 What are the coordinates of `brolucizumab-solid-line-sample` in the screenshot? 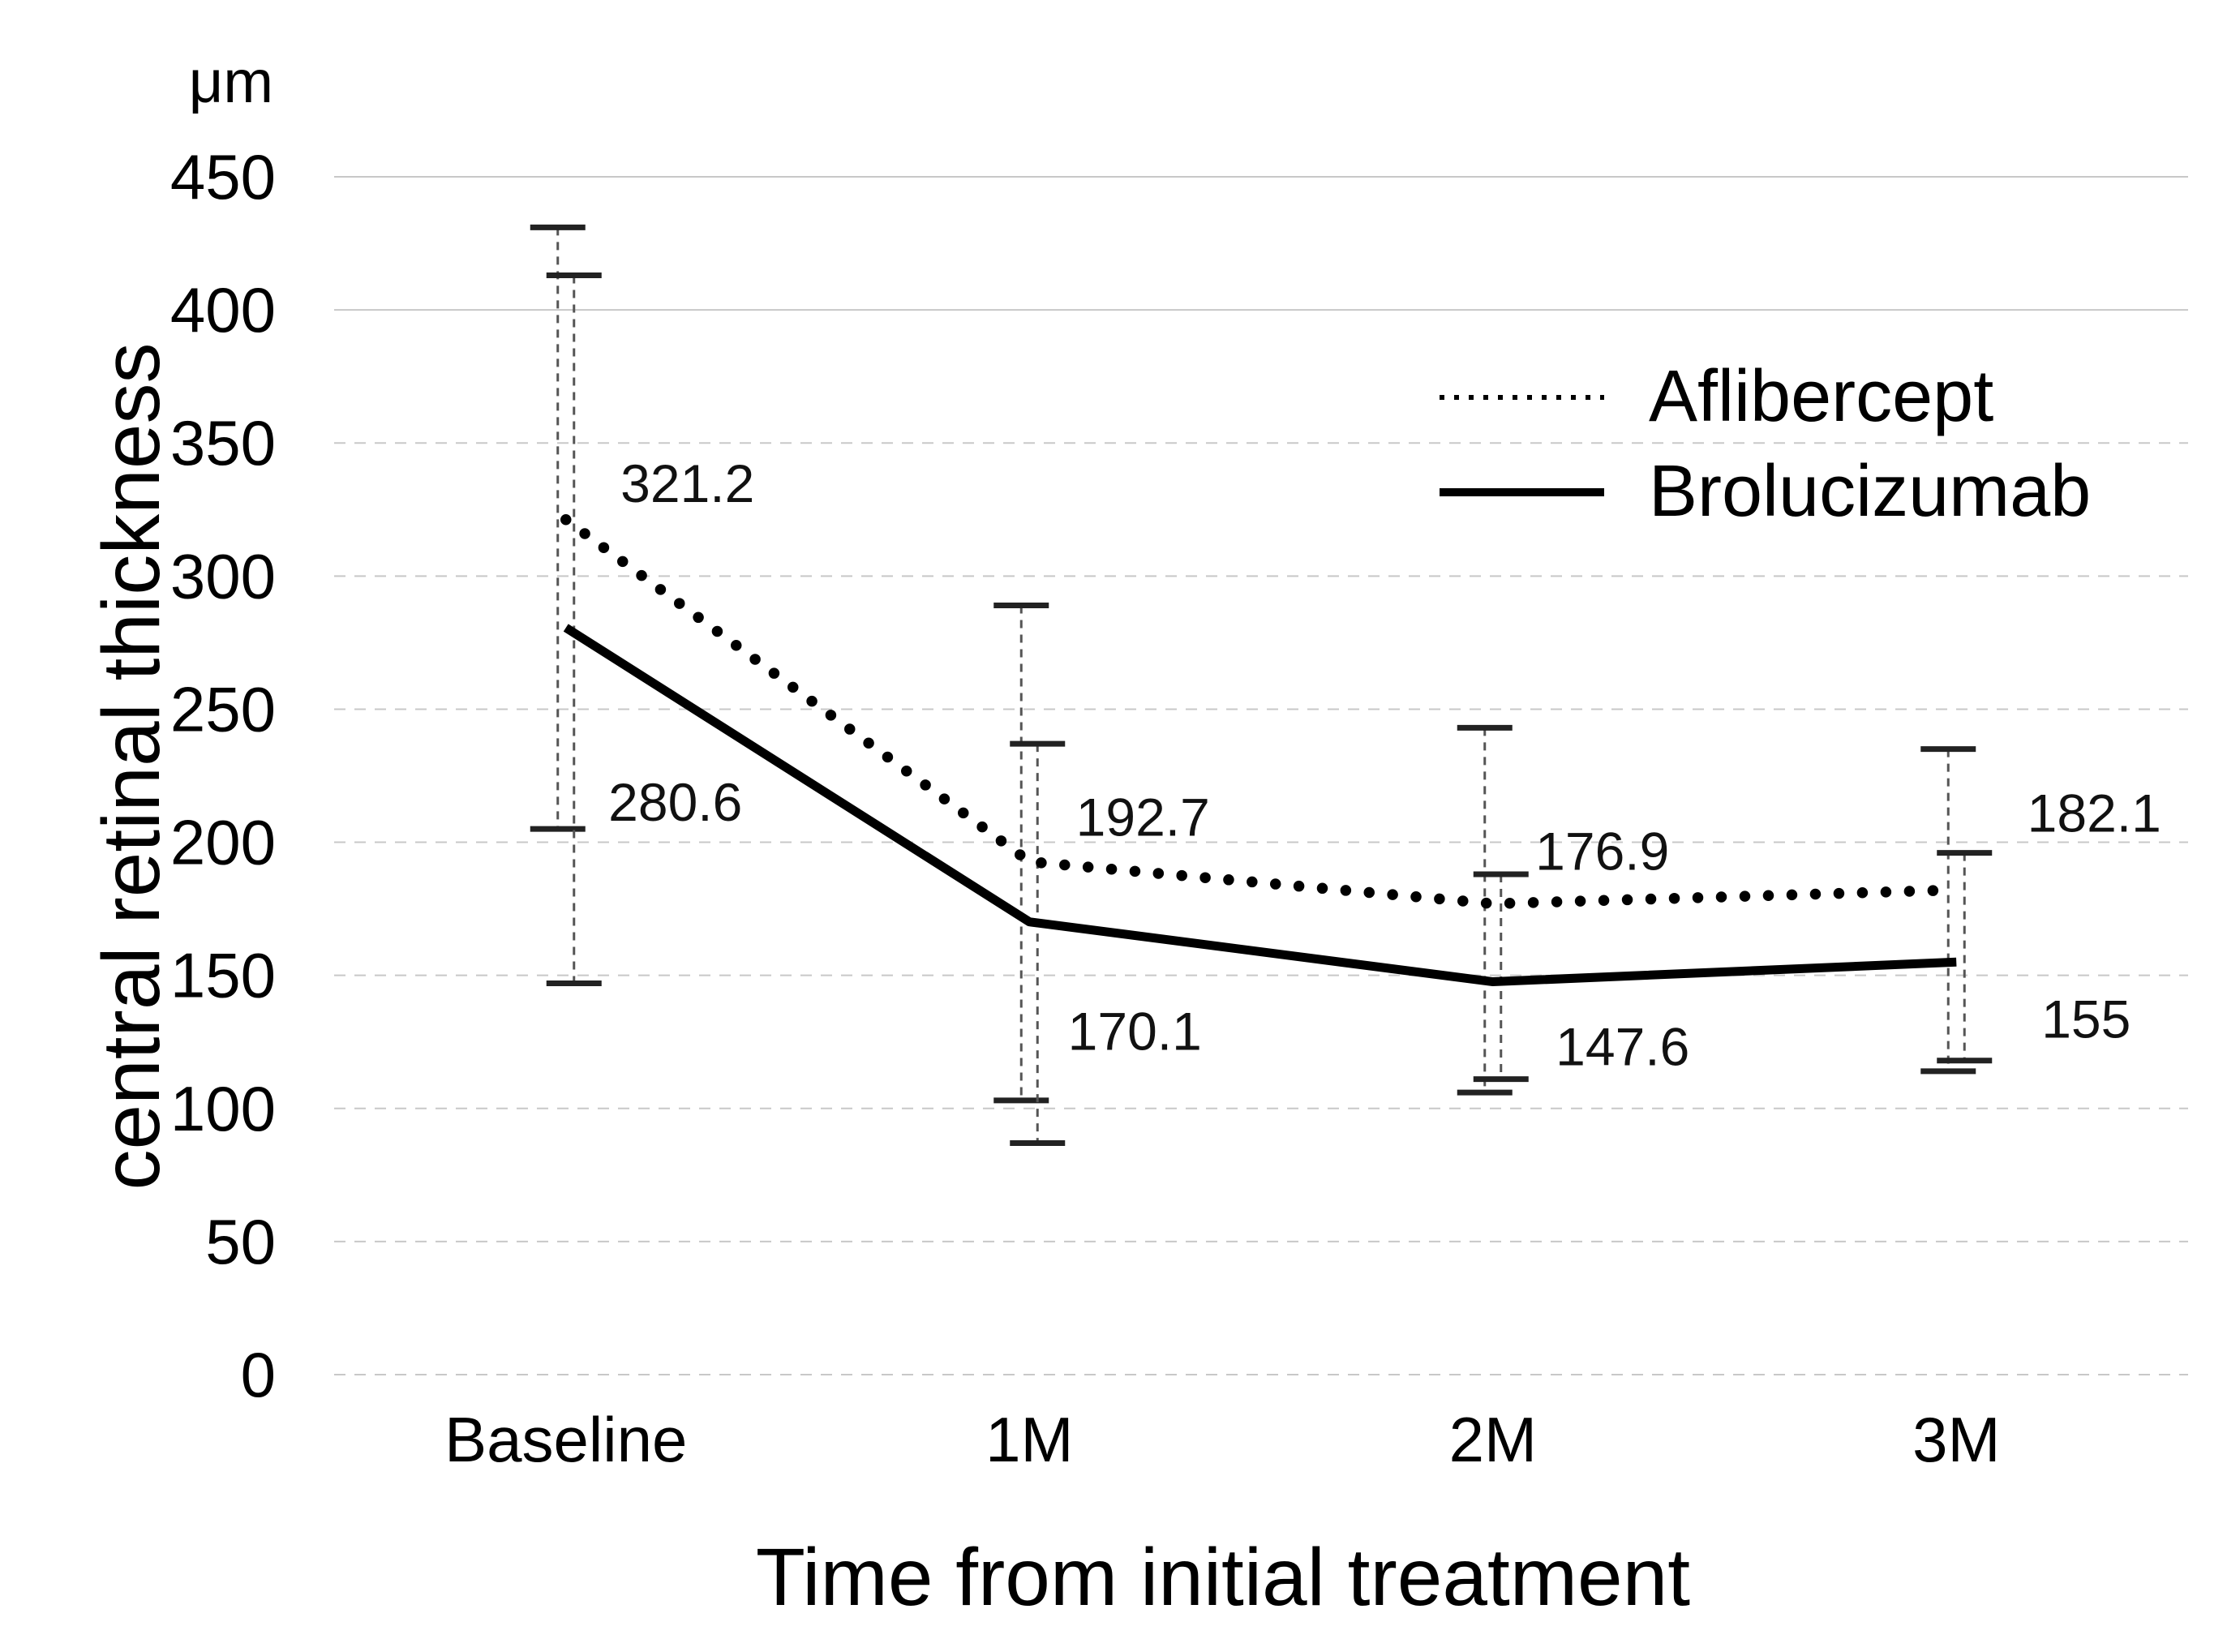 It's located at (1522, 491).